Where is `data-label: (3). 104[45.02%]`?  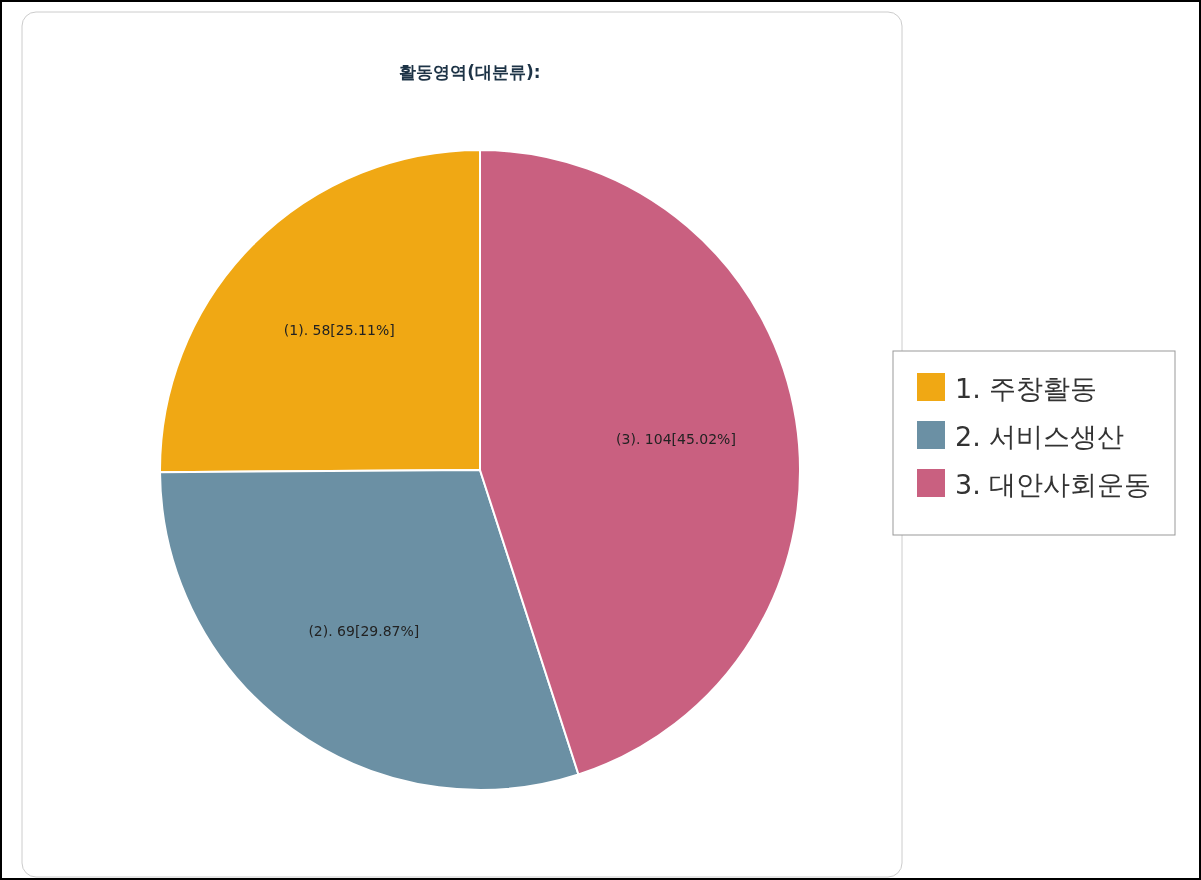
data-label: (3). 104[45.02%] is located at coordinates (676, 439).